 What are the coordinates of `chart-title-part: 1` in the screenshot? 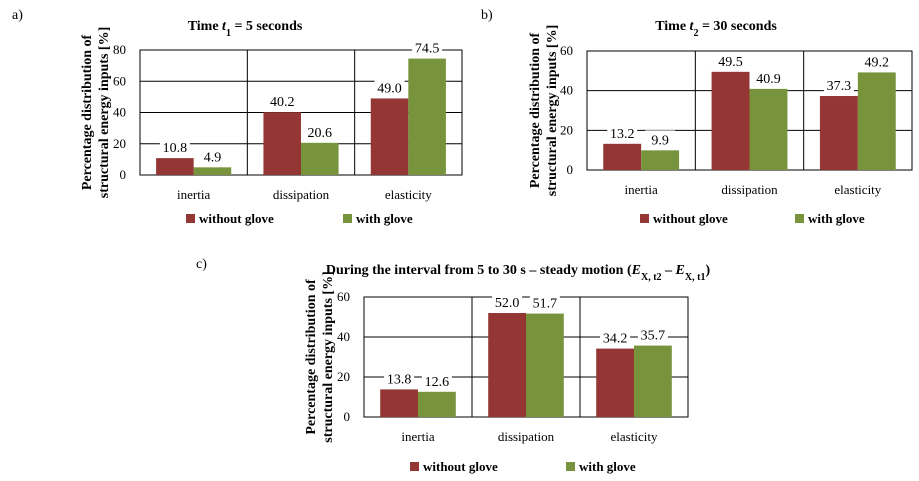 It's located at (228, 33).